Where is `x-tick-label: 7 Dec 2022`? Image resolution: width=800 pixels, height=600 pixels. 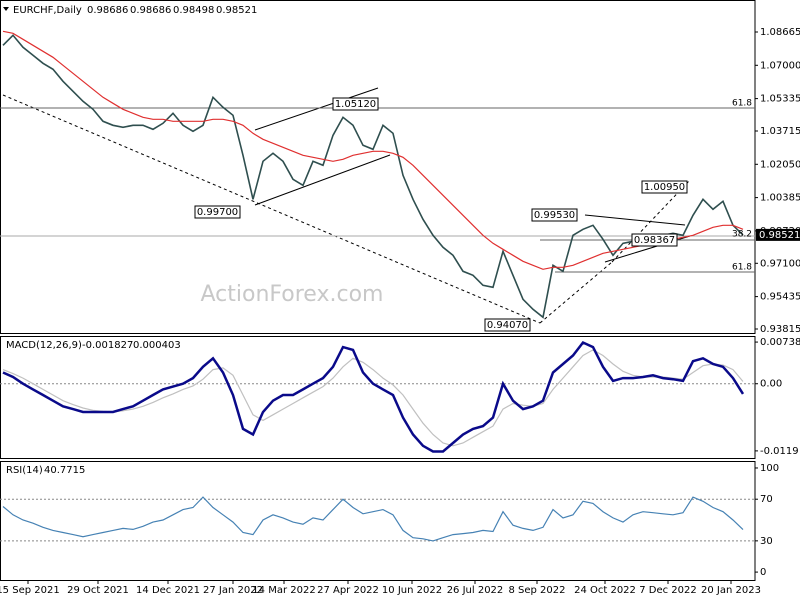 x-tick-label: 7 Dec 2022 is located at coordinates (668, 590).